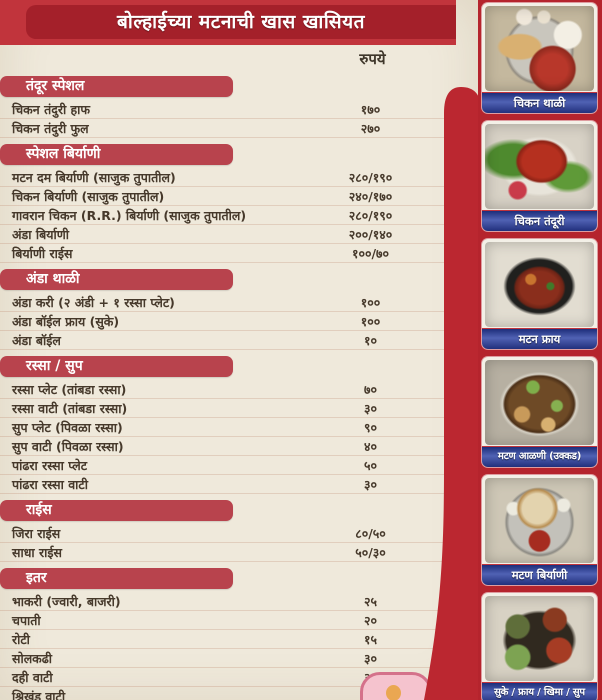 This screenshot has width=602, height=700. Describe the element at coordinates (39, 510) in the screenshot. I see `section-title: राईस` at that location.